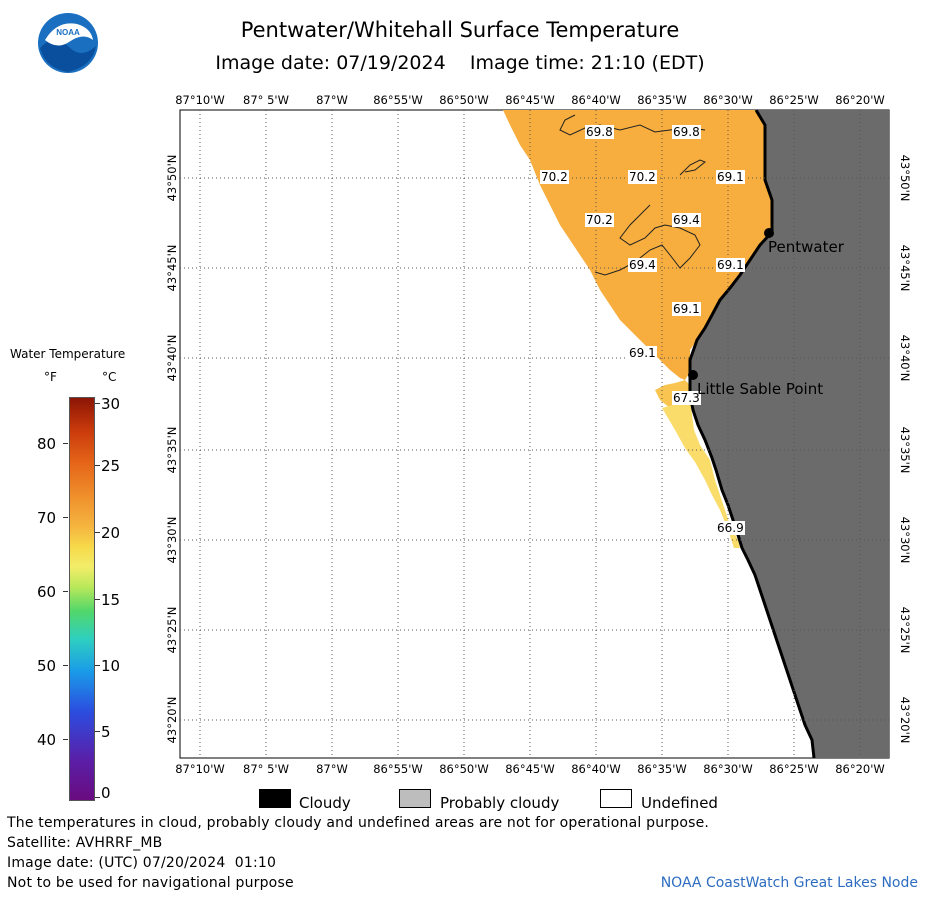  Describe the element at coordinates (275, 798) in the screenshot. I see `cloudy-swatch` at that location.